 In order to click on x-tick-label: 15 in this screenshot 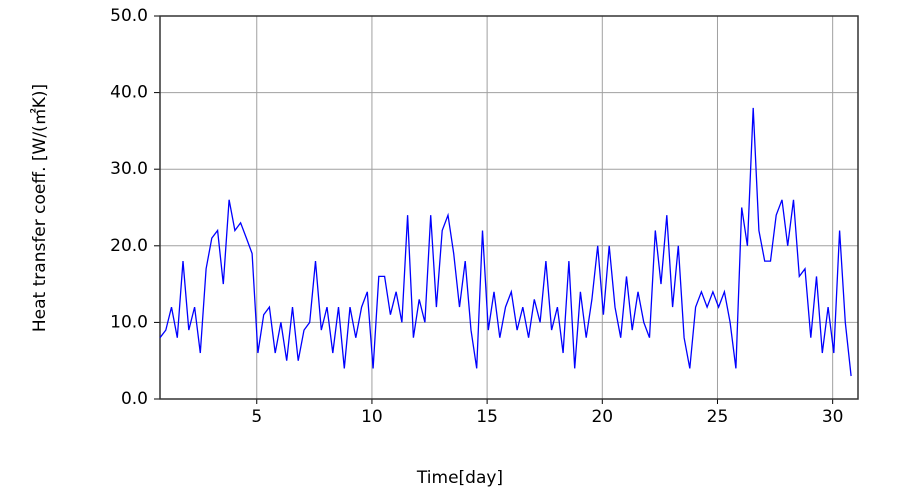, I will do `click(487, 417)`.